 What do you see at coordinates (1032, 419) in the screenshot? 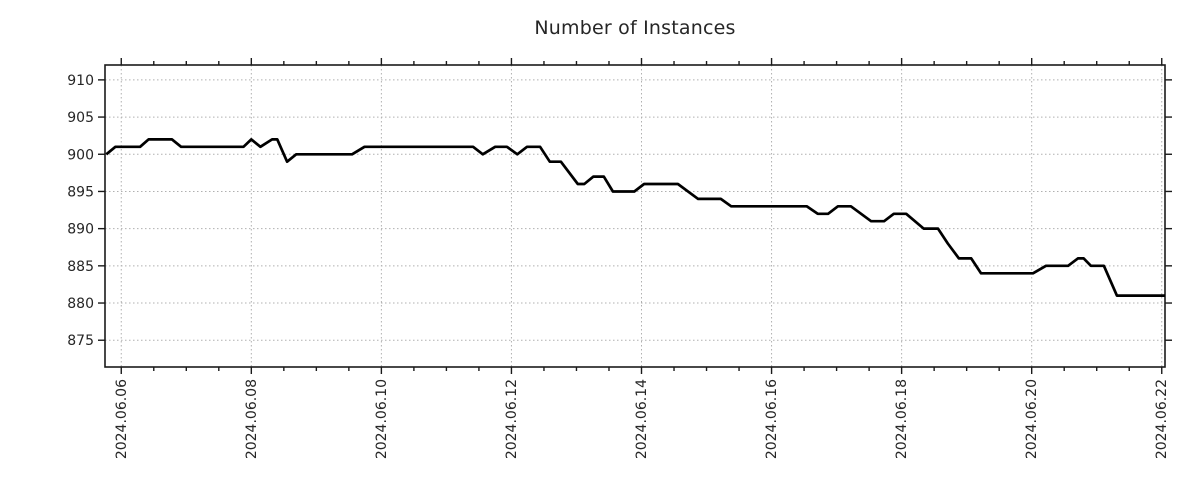
I see `x-tick-label: 2024.06.20` at bounding box center [1032, 419].